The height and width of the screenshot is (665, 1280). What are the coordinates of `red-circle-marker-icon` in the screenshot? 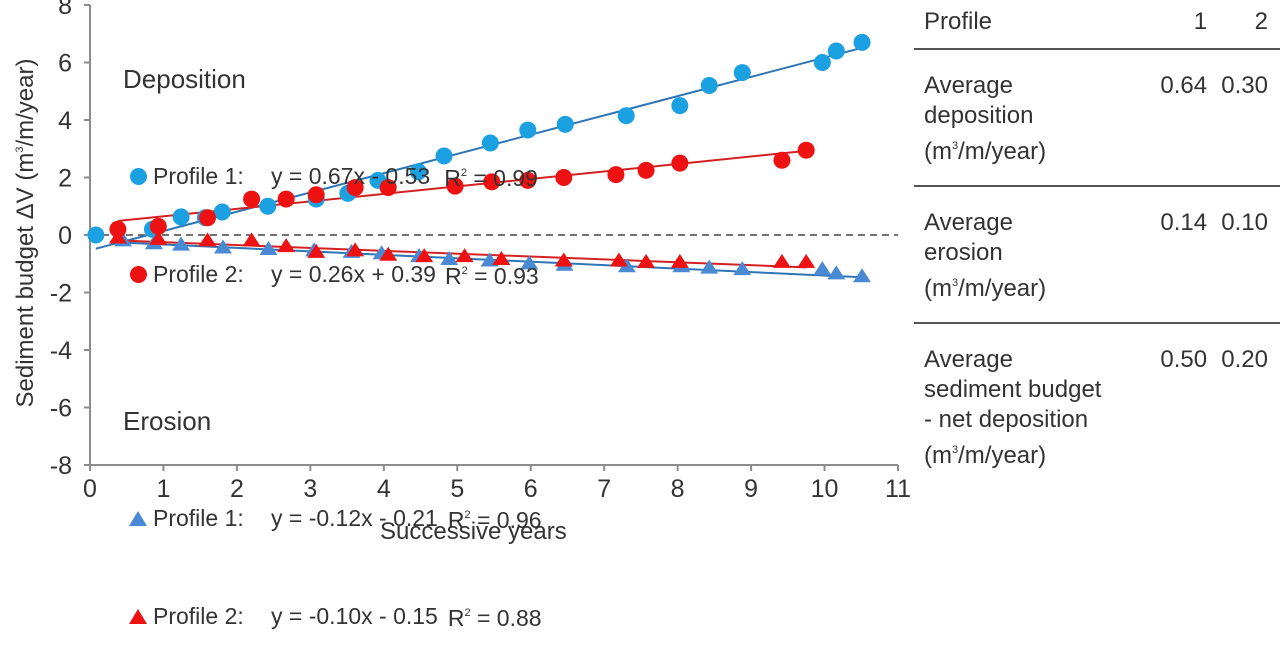 It's located at (138, 274).